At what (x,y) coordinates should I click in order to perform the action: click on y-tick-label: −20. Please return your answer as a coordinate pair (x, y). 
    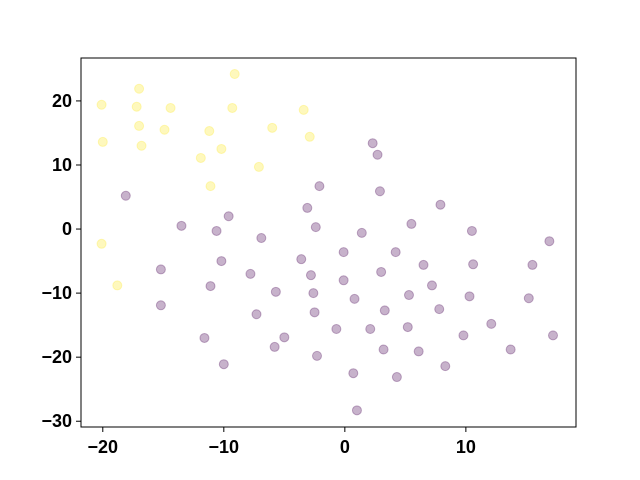
    Looking at the image, I should click on (56, 357).